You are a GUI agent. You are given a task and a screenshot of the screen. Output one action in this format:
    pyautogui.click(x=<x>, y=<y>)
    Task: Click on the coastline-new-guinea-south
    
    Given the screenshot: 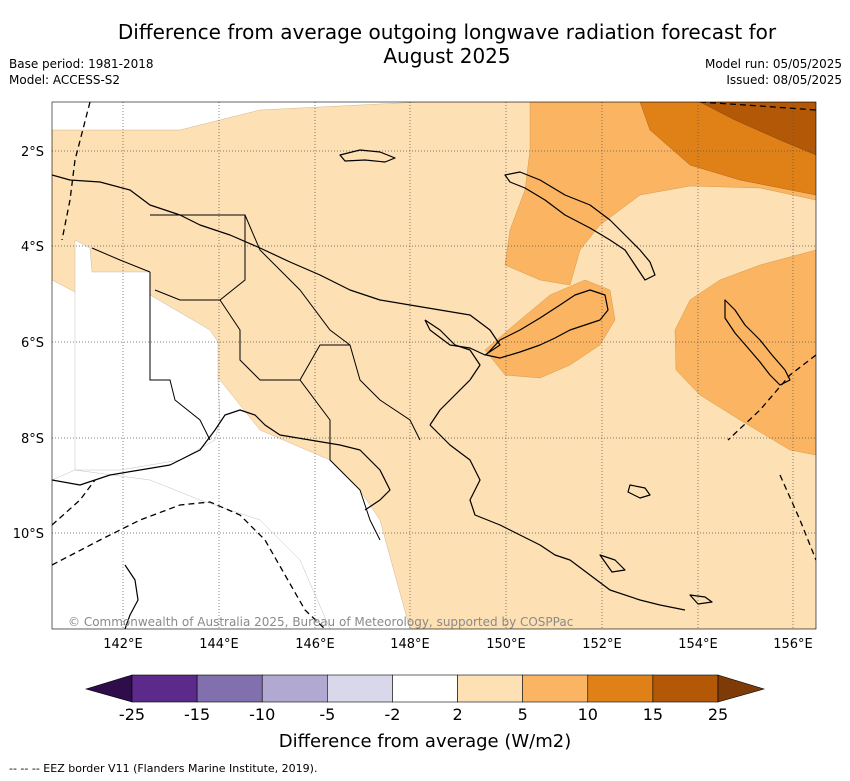 What is the action you would take?
    pyautogui.click(x=557, y=517)
    